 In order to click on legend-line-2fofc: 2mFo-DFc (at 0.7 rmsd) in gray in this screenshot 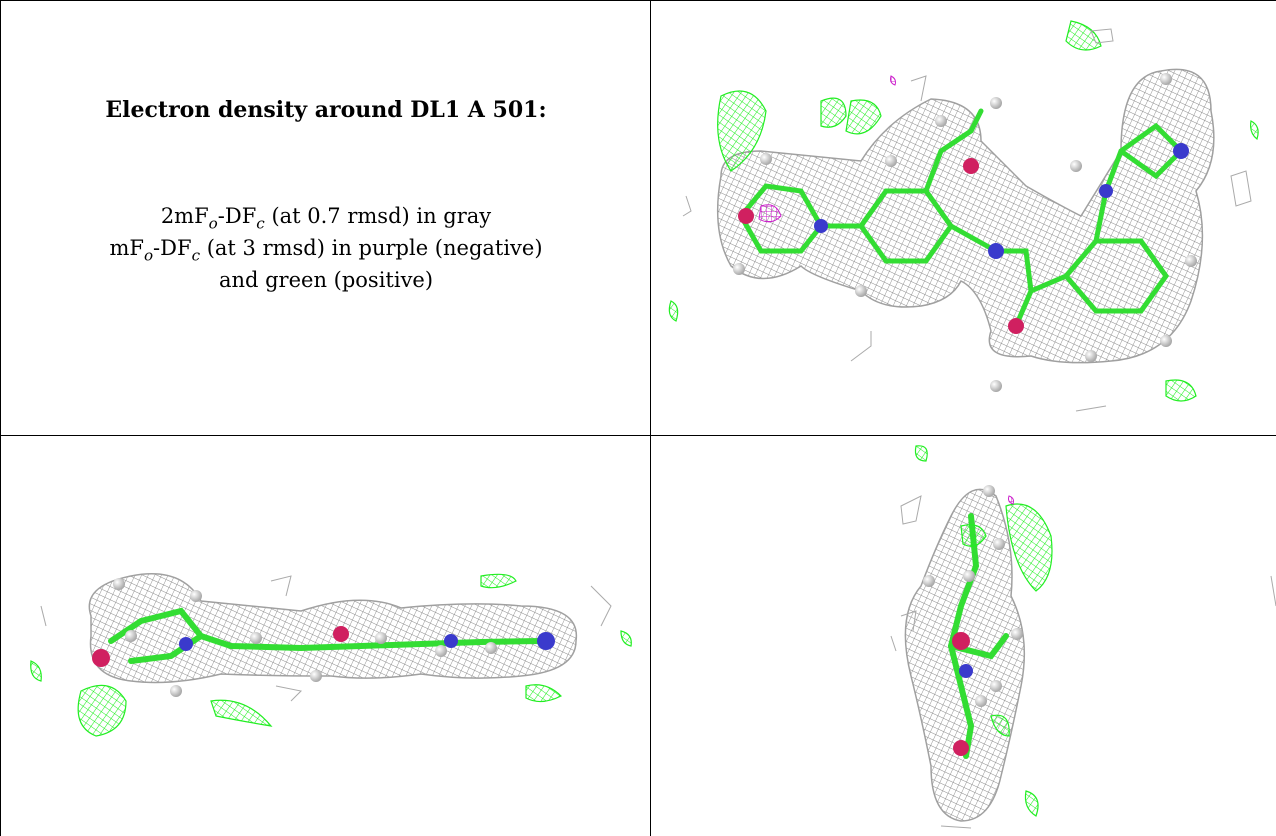, I will do `click(326, 218)`.